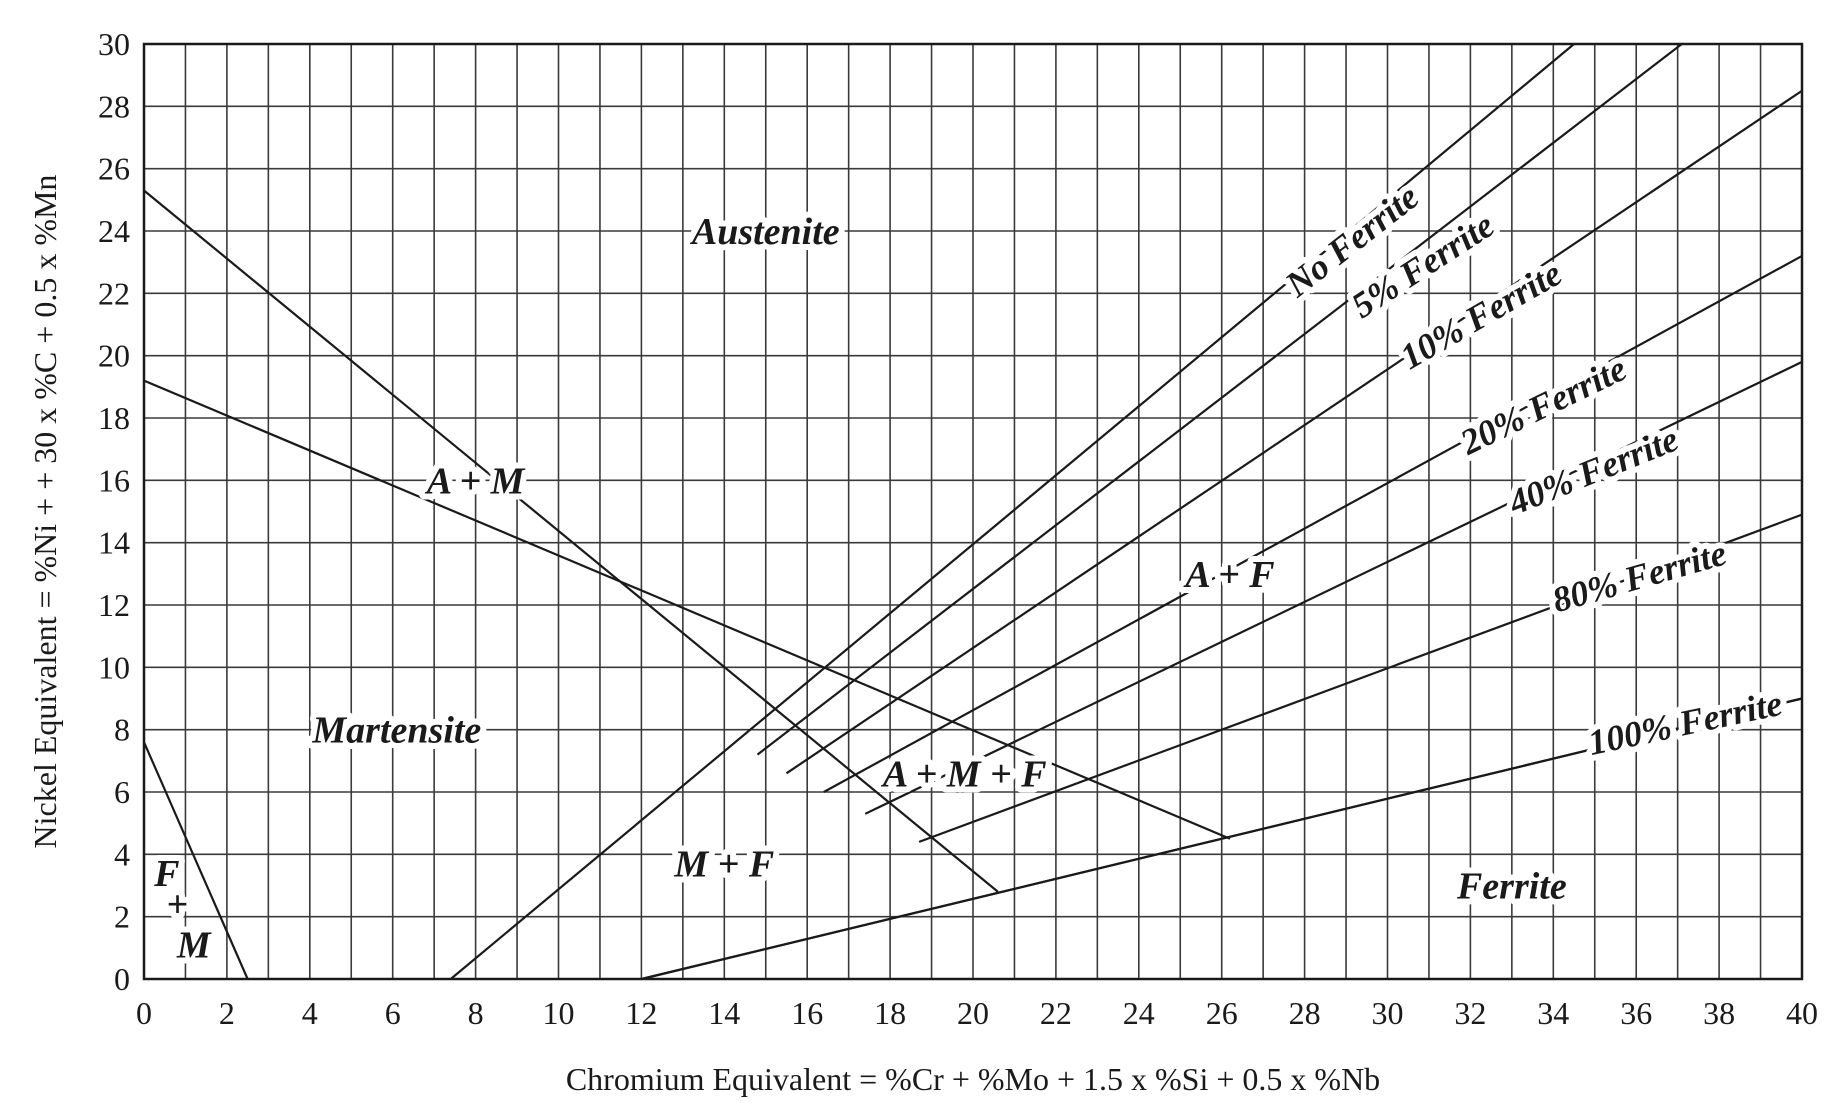  I want to click on x-tick-label-7: 14, so click(724, 1013).